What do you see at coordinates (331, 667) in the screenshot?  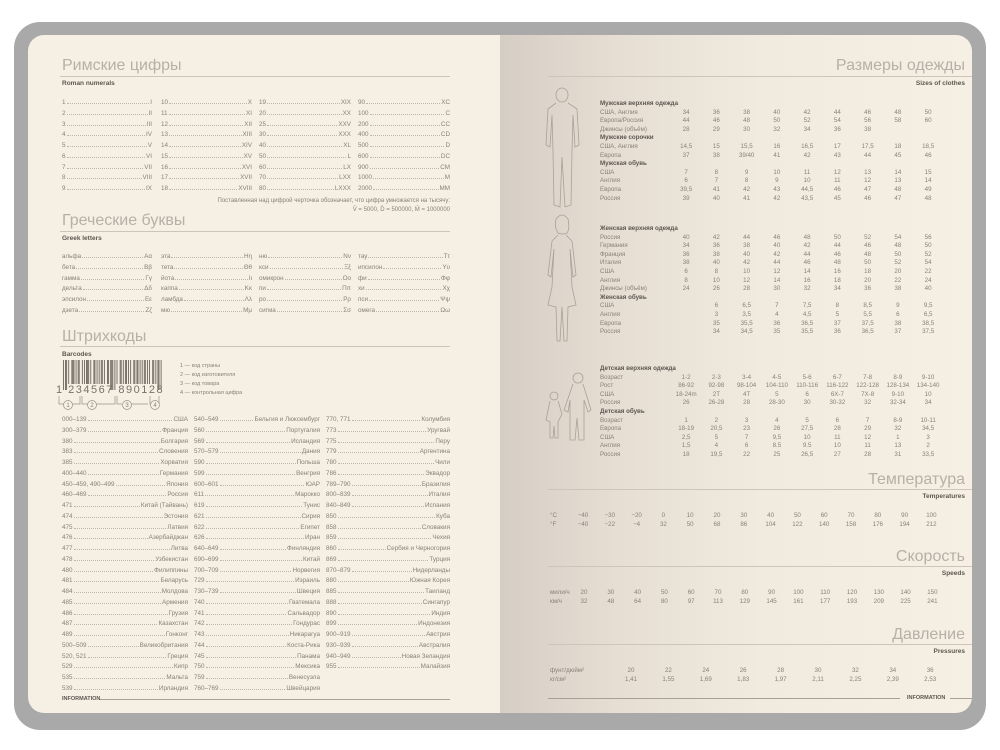 I see `item-key: 955` at bounding box center [331, 667].